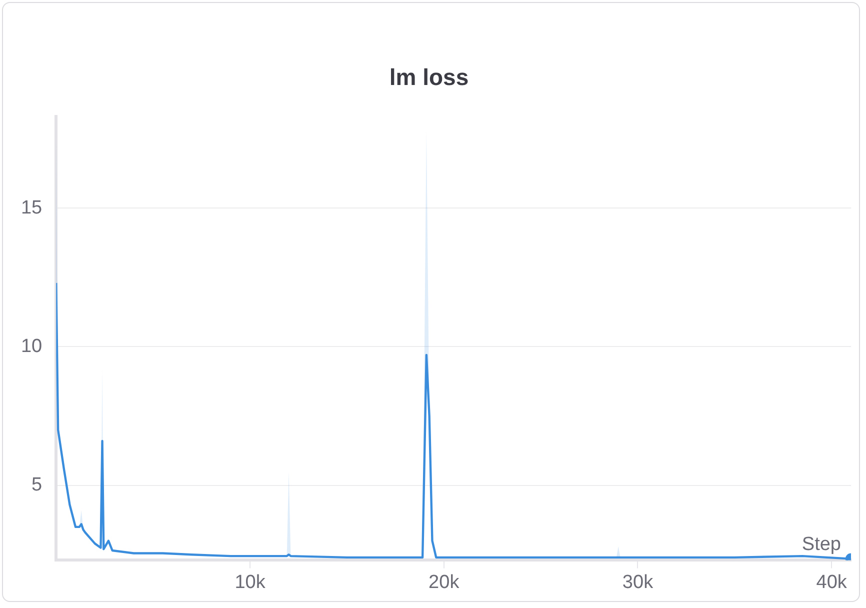  I want to click on x-tick-label: 30k, so click(638, 582).